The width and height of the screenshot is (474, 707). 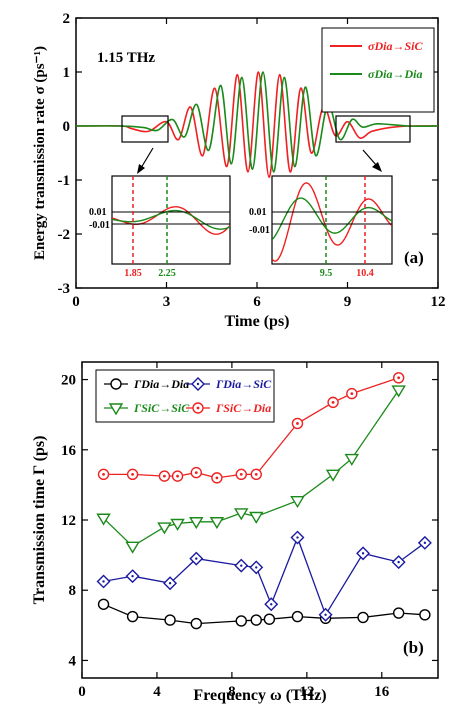 What do you see at coordinates (348, 302) in the screenshot?
I see `panel-a-x-tick-label: 9` at bounding box center [348, 302].